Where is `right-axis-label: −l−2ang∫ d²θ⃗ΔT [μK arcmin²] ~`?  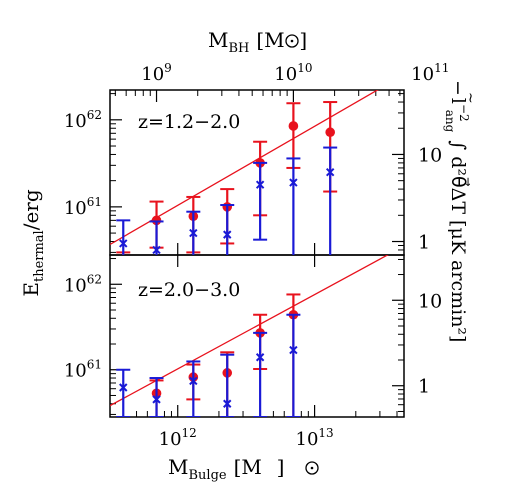 right-axis-label: −l−2ang∫ d²θ⃗ΔT [μK arcmin²] ~ is located at coordinates (460, 211).